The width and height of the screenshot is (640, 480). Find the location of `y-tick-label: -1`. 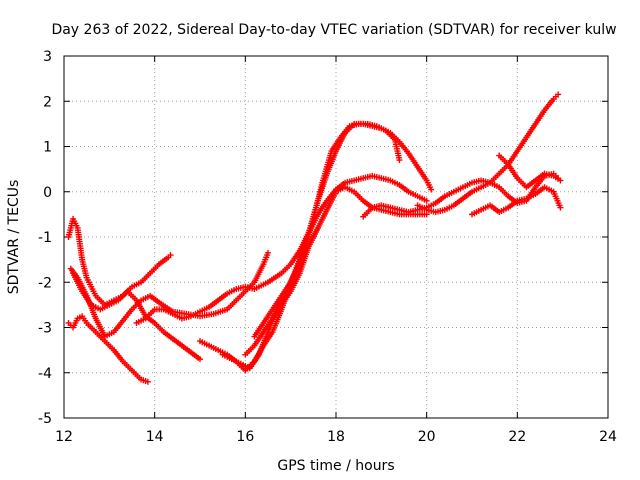

y-tick-label: -1 is located at coordinates (45, 238).